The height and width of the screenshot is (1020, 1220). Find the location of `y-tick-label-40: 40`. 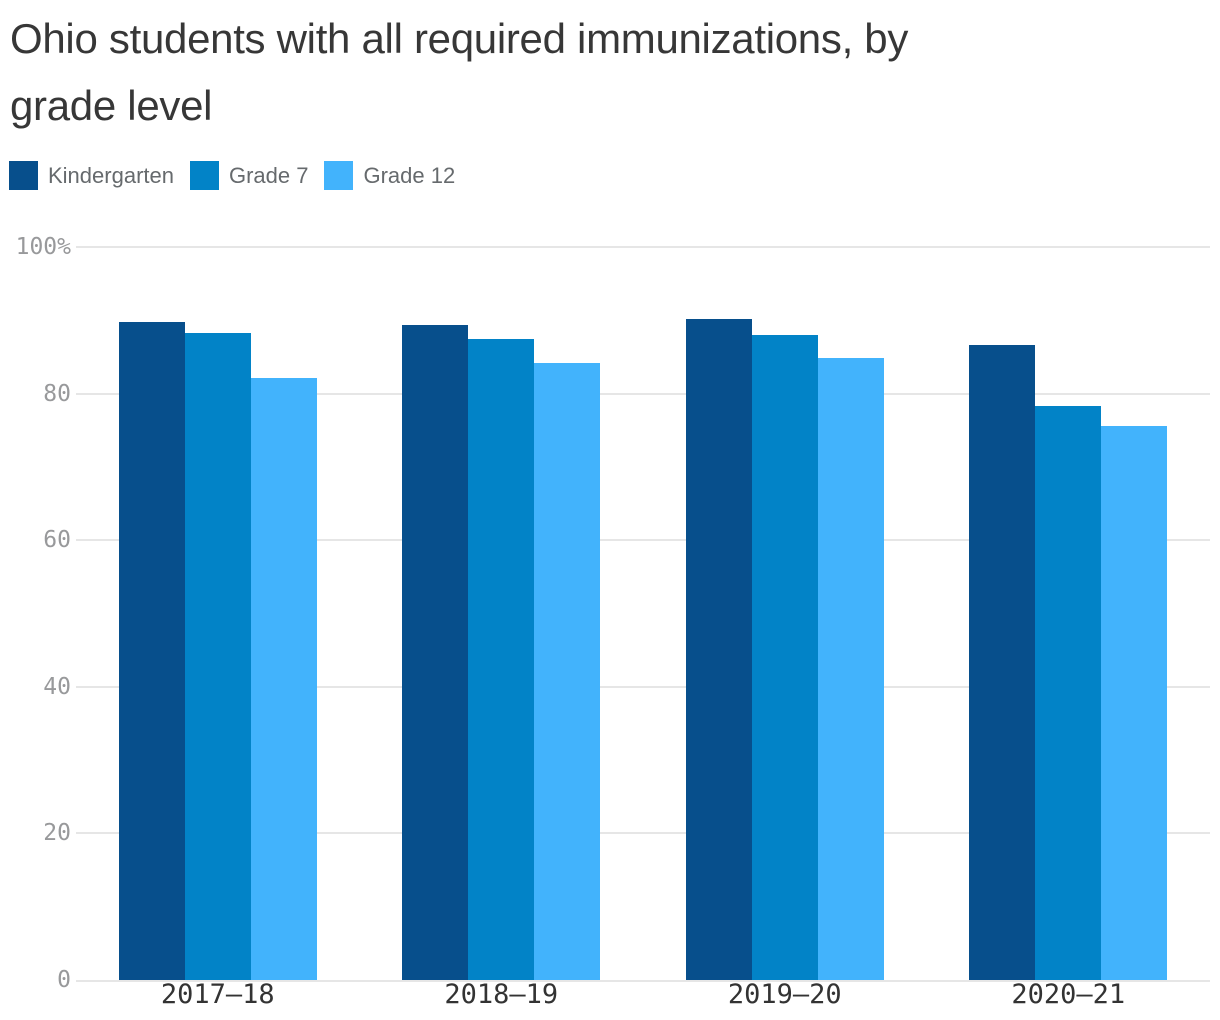

y-tick-label-40: 40 is located at coordinates (57, 686).